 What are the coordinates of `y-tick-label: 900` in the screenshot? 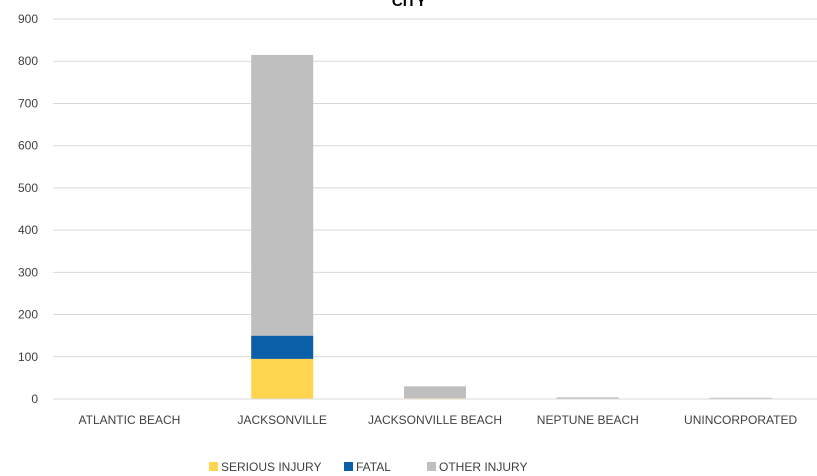 It's located at (28, 19).